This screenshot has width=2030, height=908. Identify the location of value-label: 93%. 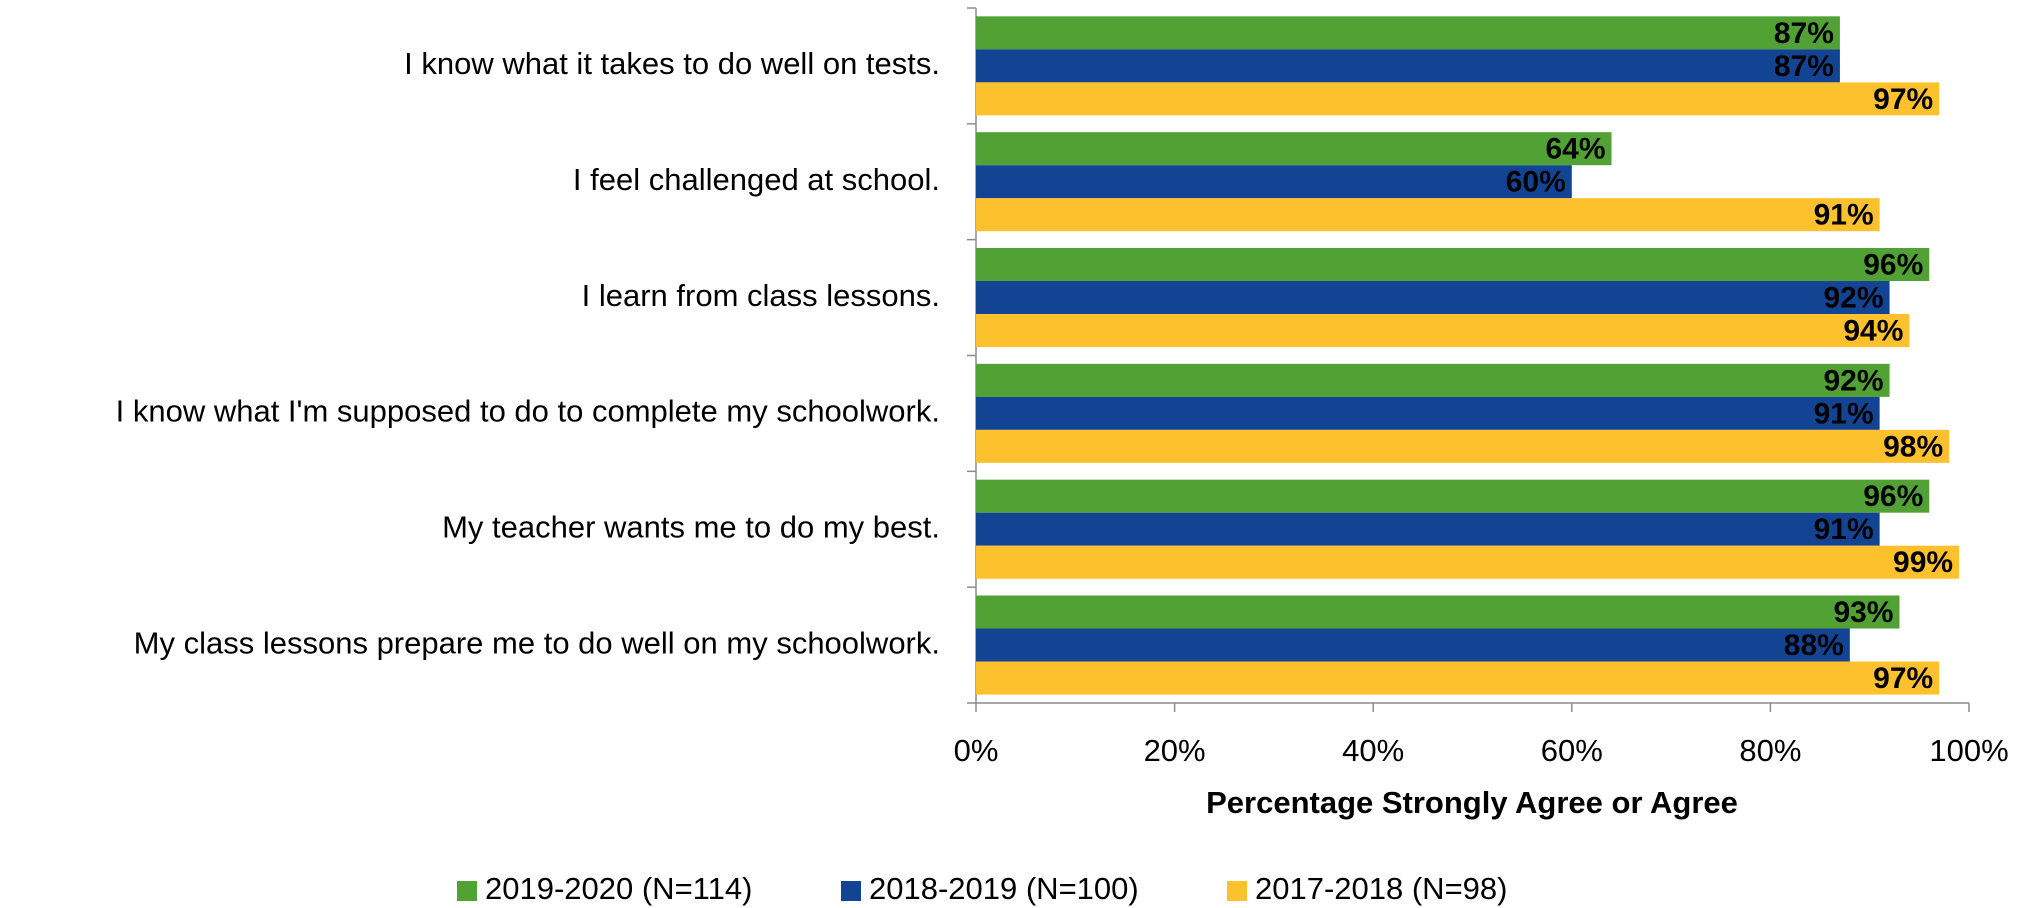
(1863, 612).